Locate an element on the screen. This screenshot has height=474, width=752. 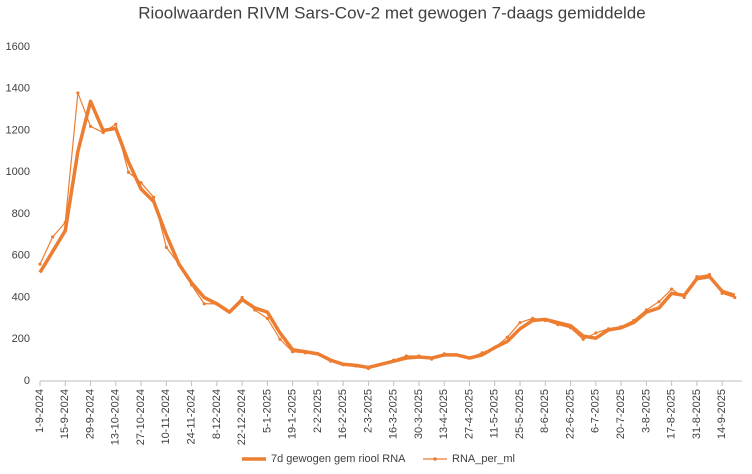
y-tick-label: 1200 is located at coordinates (18, 130).